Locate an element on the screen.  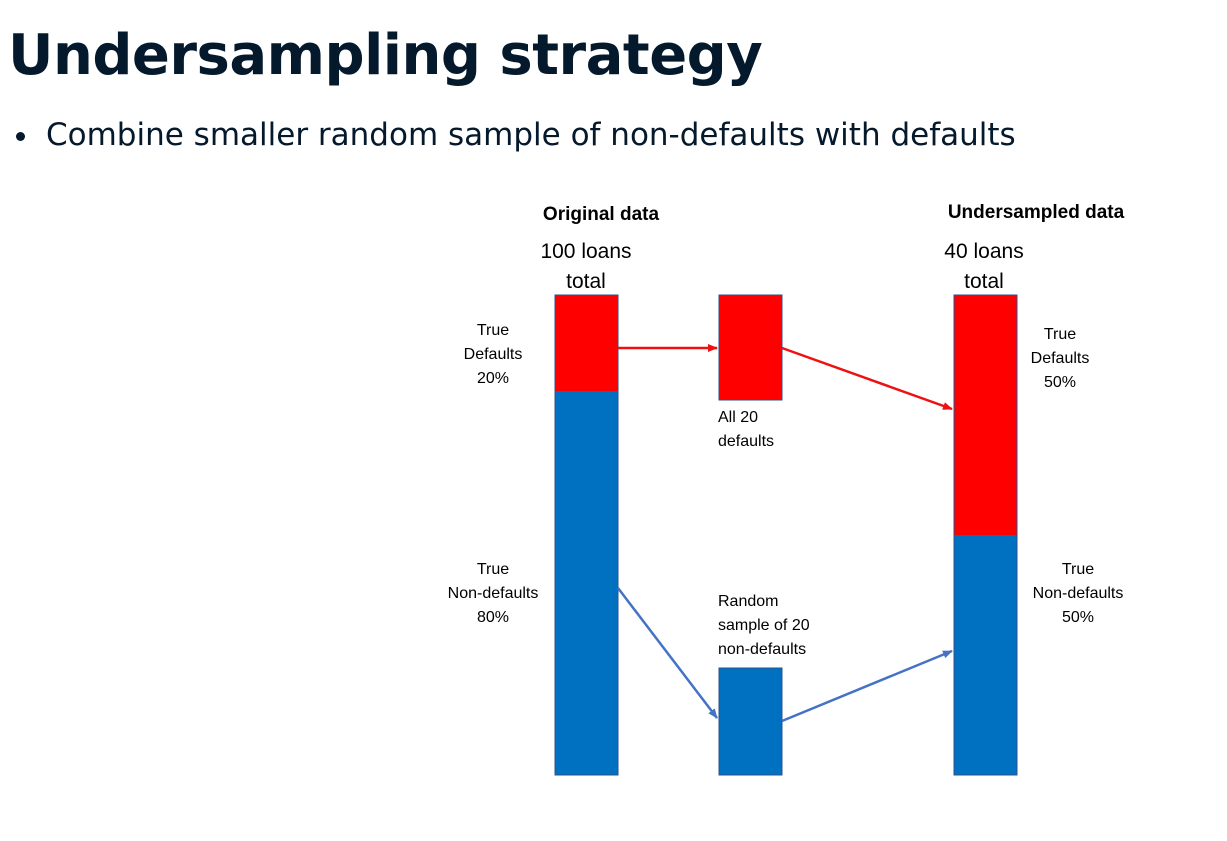
caption-line: defaults is located at coordinates (746, 441).